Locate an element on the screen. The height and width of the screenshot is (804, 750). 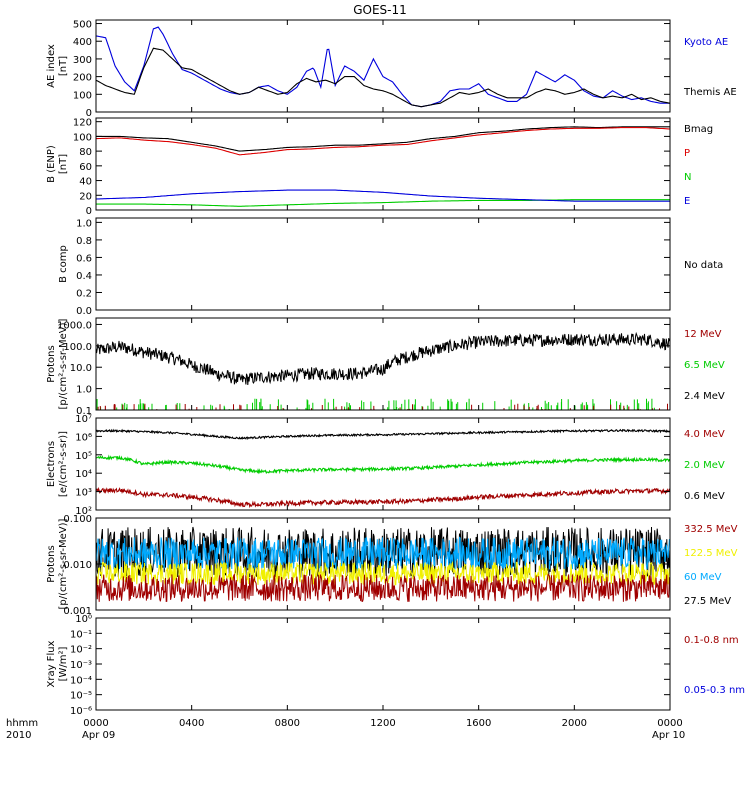
panel-0-series is located at coordinates (383, 67).